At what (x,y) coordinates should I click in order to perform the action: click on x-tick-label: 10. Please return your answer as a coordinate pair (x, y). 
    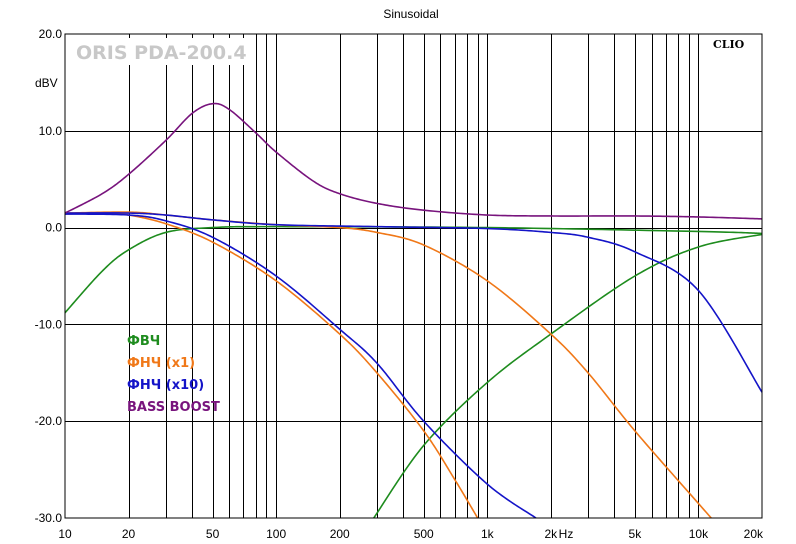
    Looking at the image, I should click on (65, 534).